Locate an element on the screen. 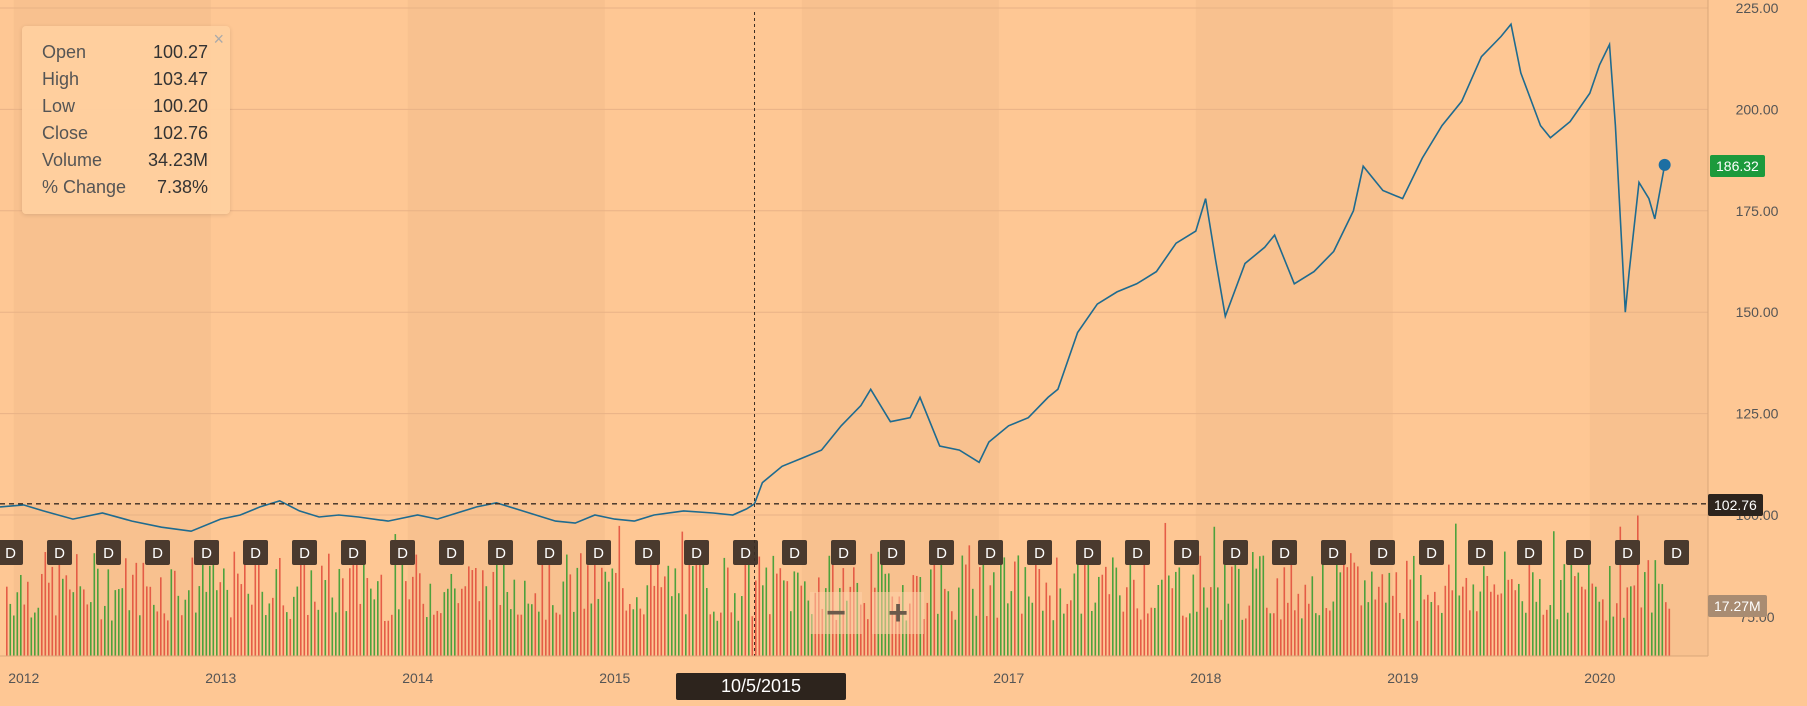  zoom-in-button: + is located at coordinates (898, 613).